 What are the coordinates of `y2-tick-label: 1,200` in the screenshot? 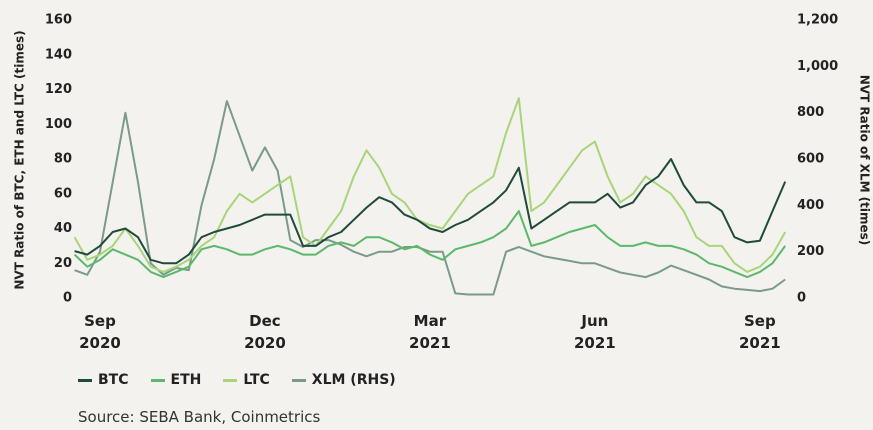 It's located at (817, 20).